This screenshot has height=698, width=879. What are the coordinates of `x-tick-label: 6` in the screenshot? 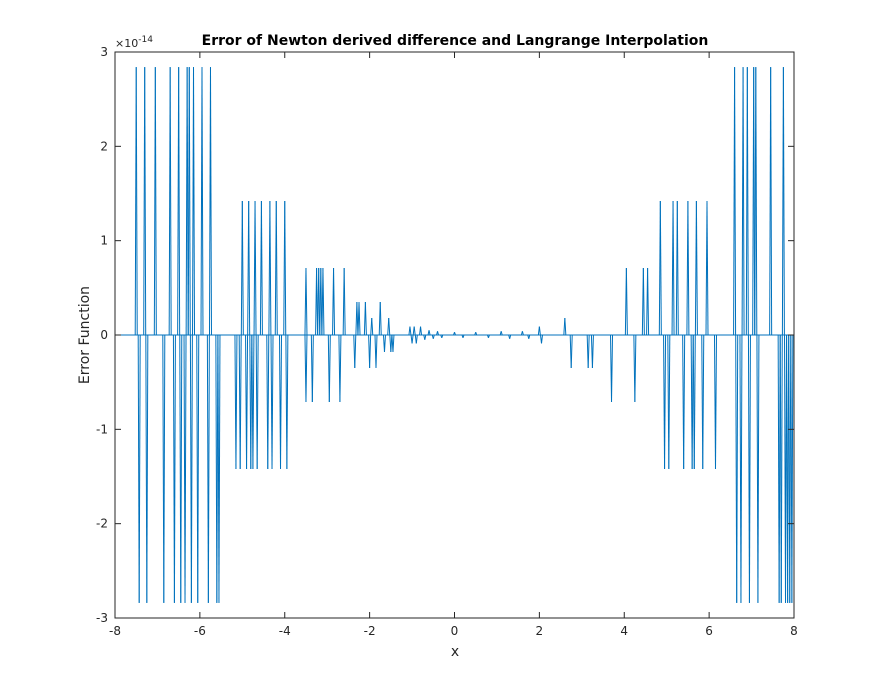 It's located at (709, 631).